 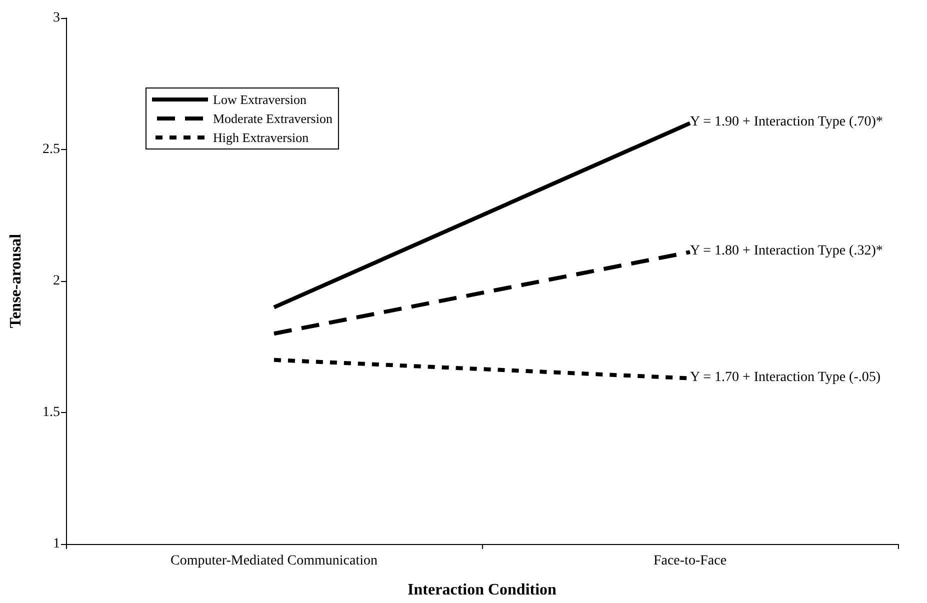 I want to click on legend-label: Low Extraversion, so click(x=260, y=99).